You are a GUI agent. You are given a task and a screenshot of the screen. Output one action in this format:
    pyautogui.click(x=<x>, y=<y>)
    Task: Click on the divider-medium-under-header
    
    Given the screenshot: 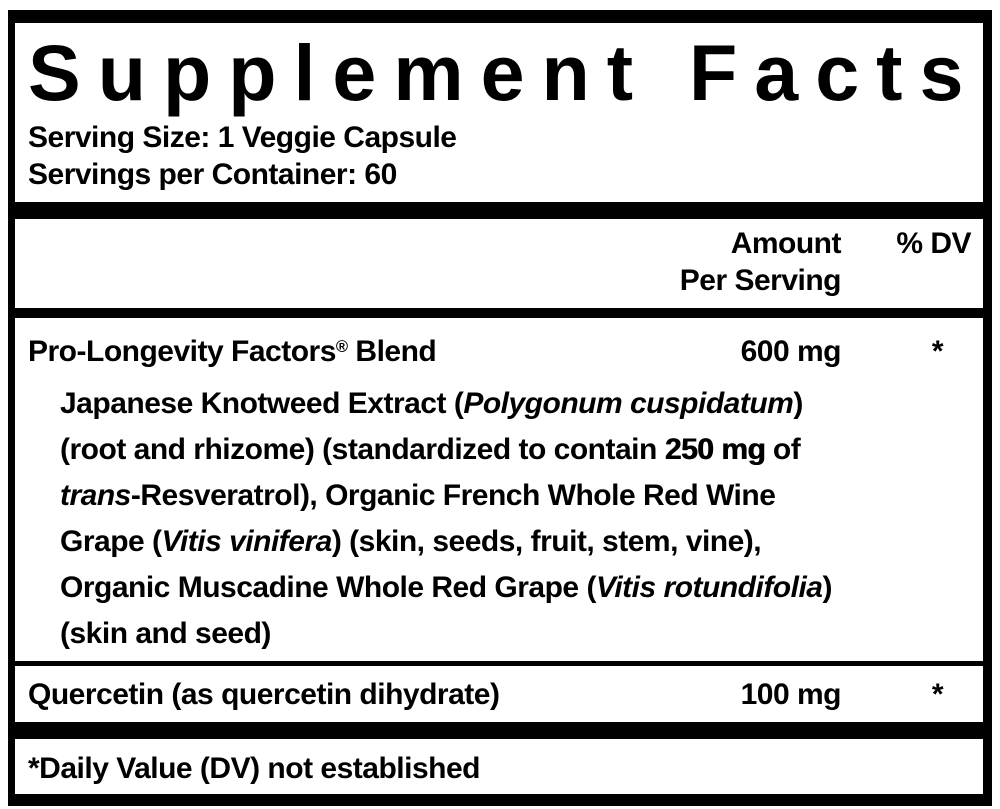 What is the action you would take?
    pyautogui.click(x=499, y=313)
    